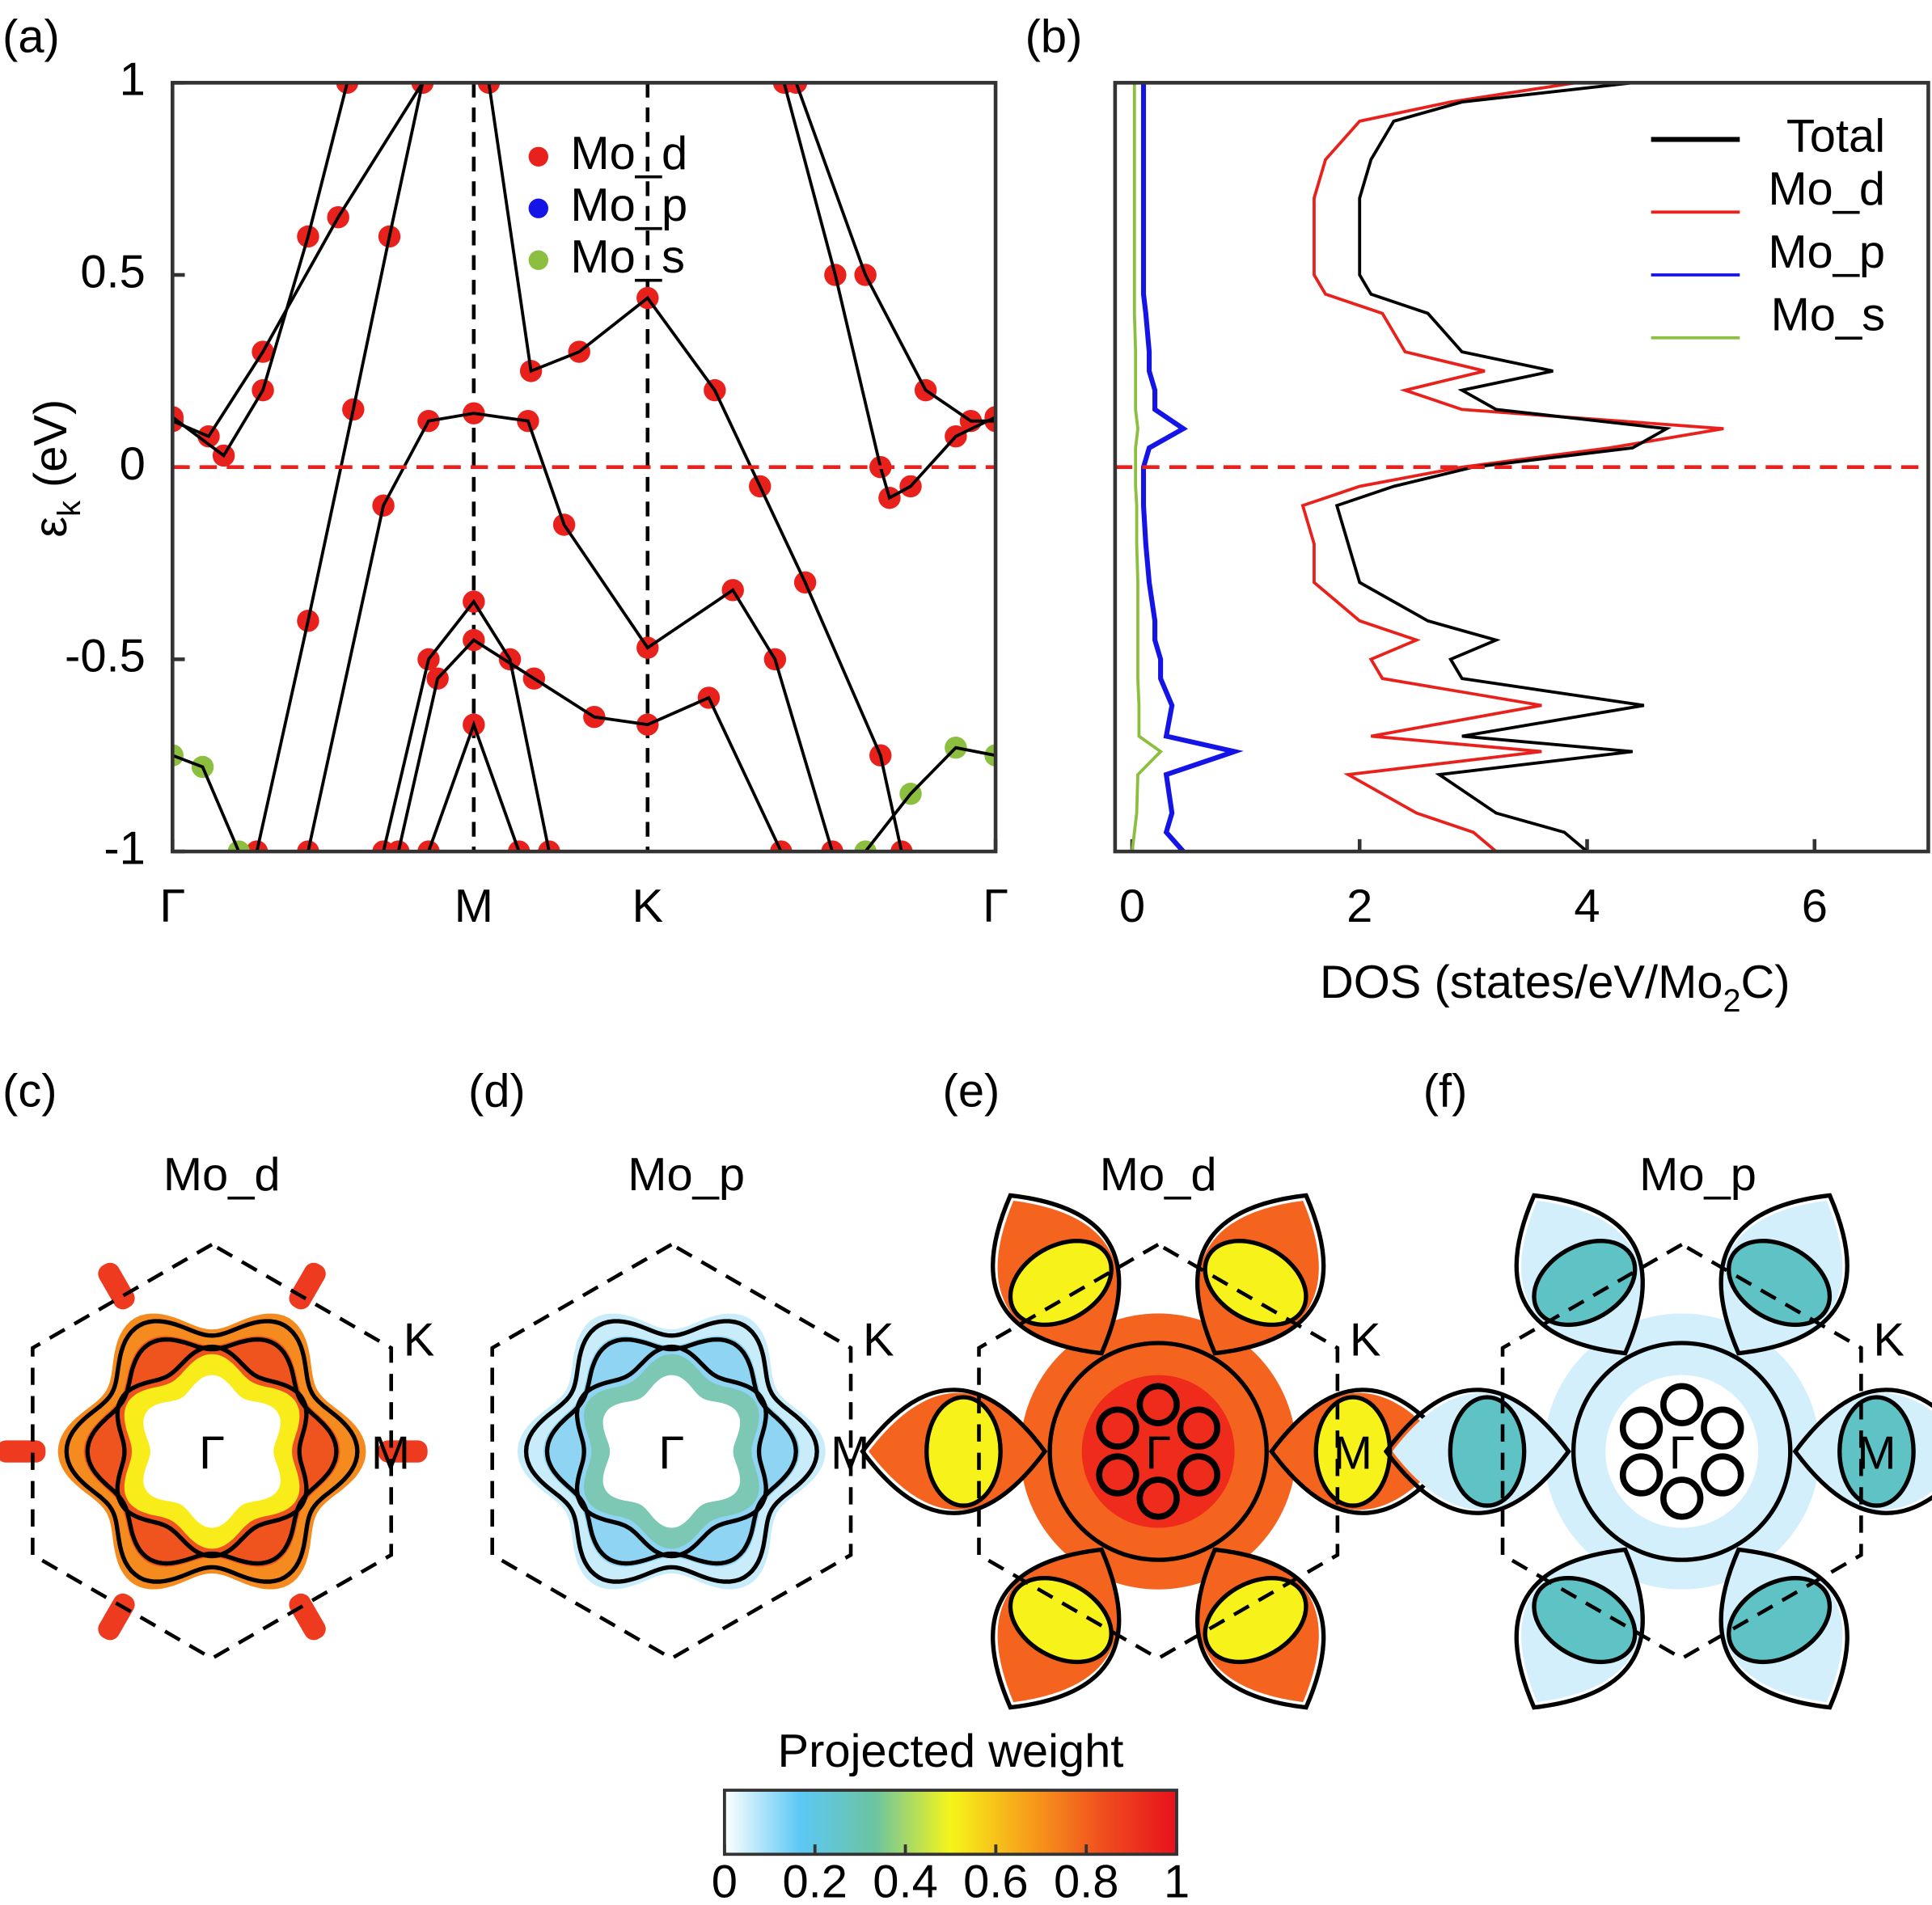  I want to click on y-tick-label: 0.5, so click(112, 272).